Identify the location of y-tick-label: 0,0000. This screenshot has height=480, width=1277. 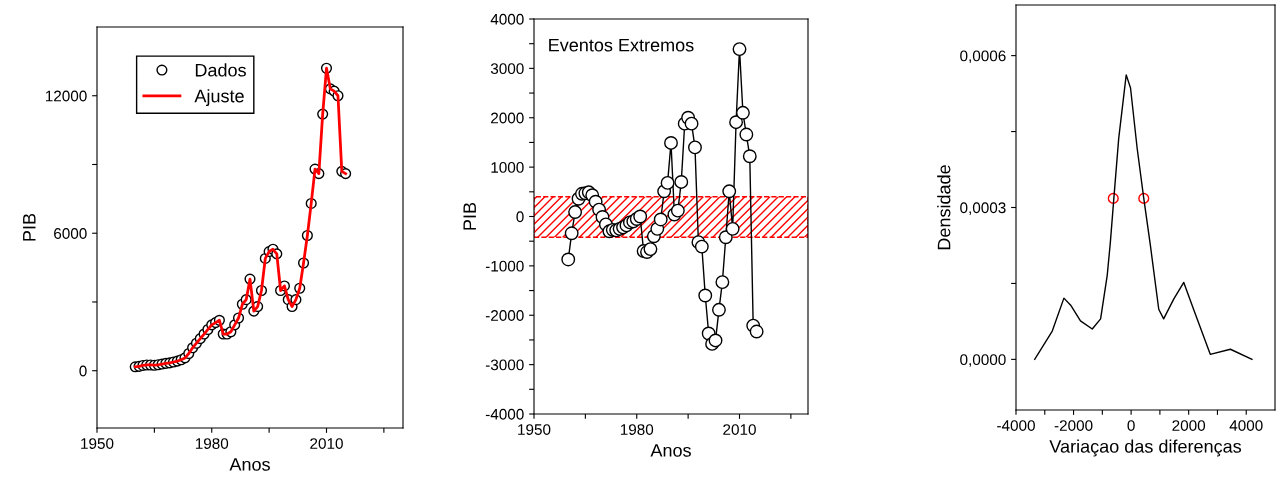
(983, 360).